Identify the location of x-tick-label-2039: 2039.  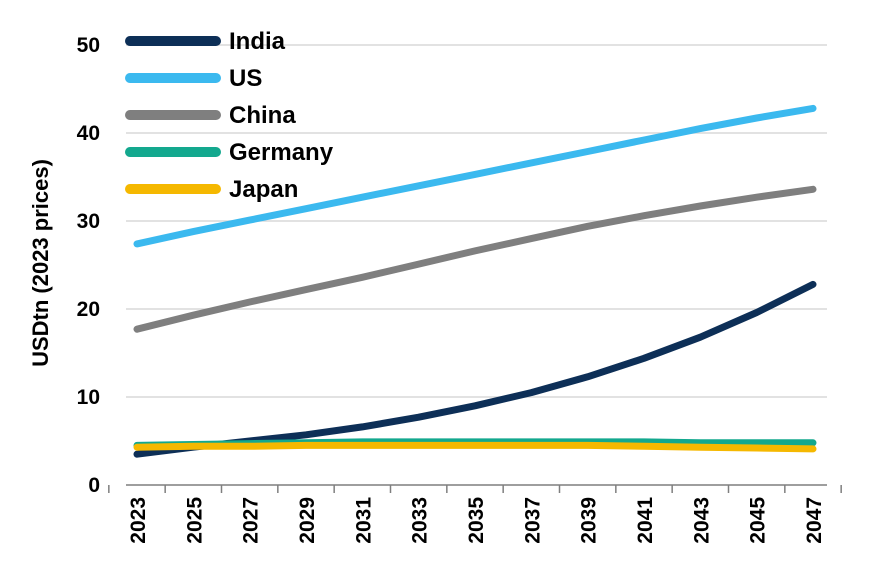
(589, 520).